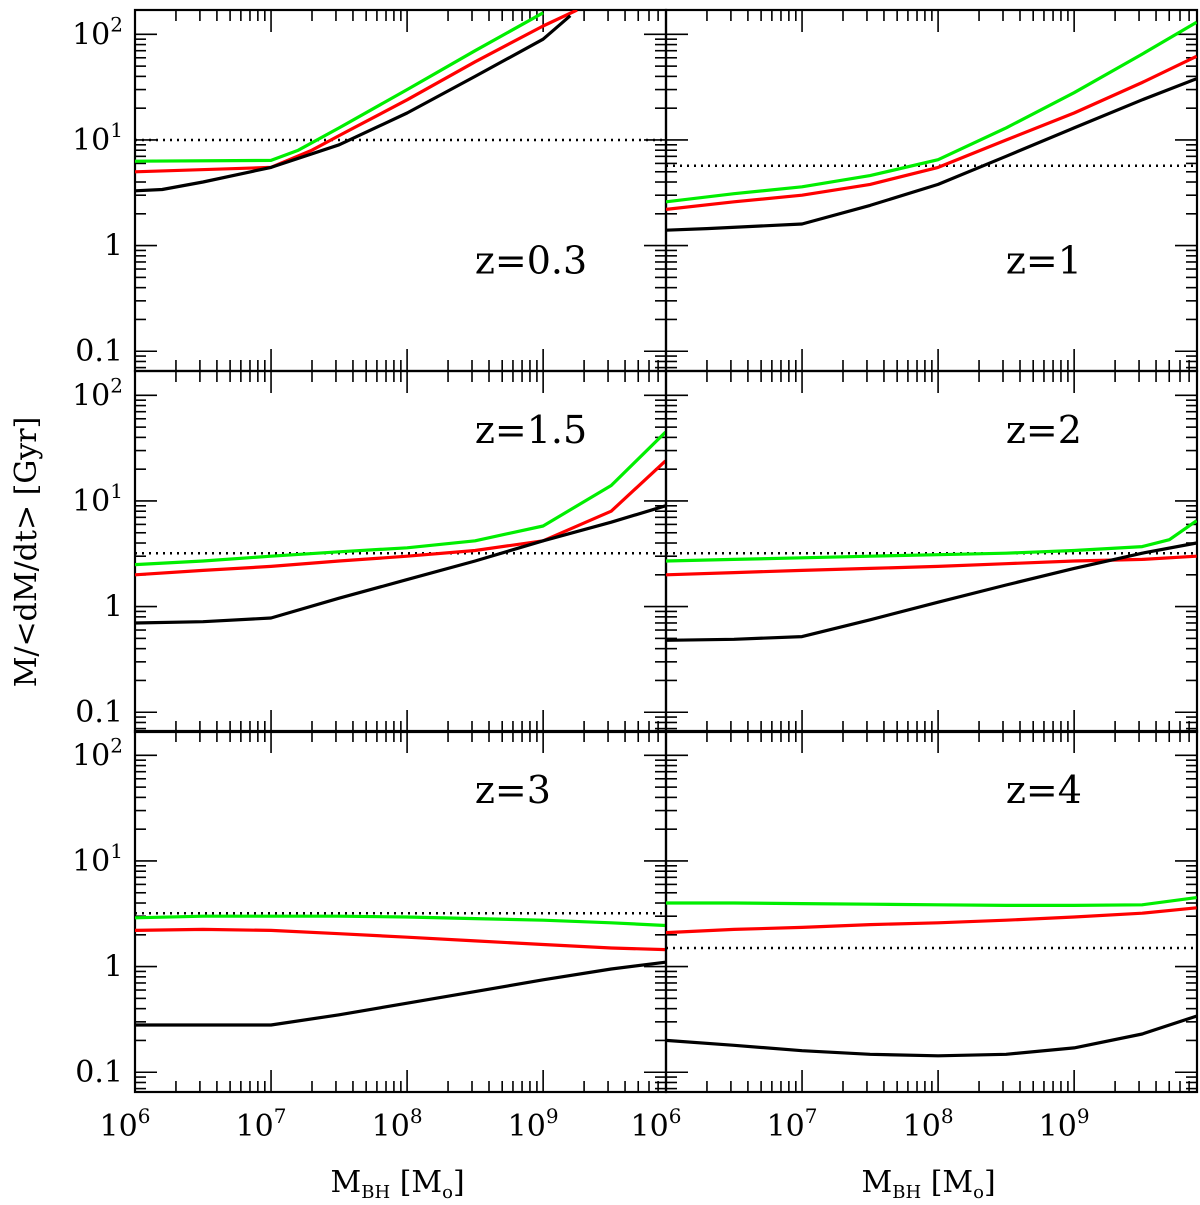  I want to click on panel: z=4, so click(931, 911).